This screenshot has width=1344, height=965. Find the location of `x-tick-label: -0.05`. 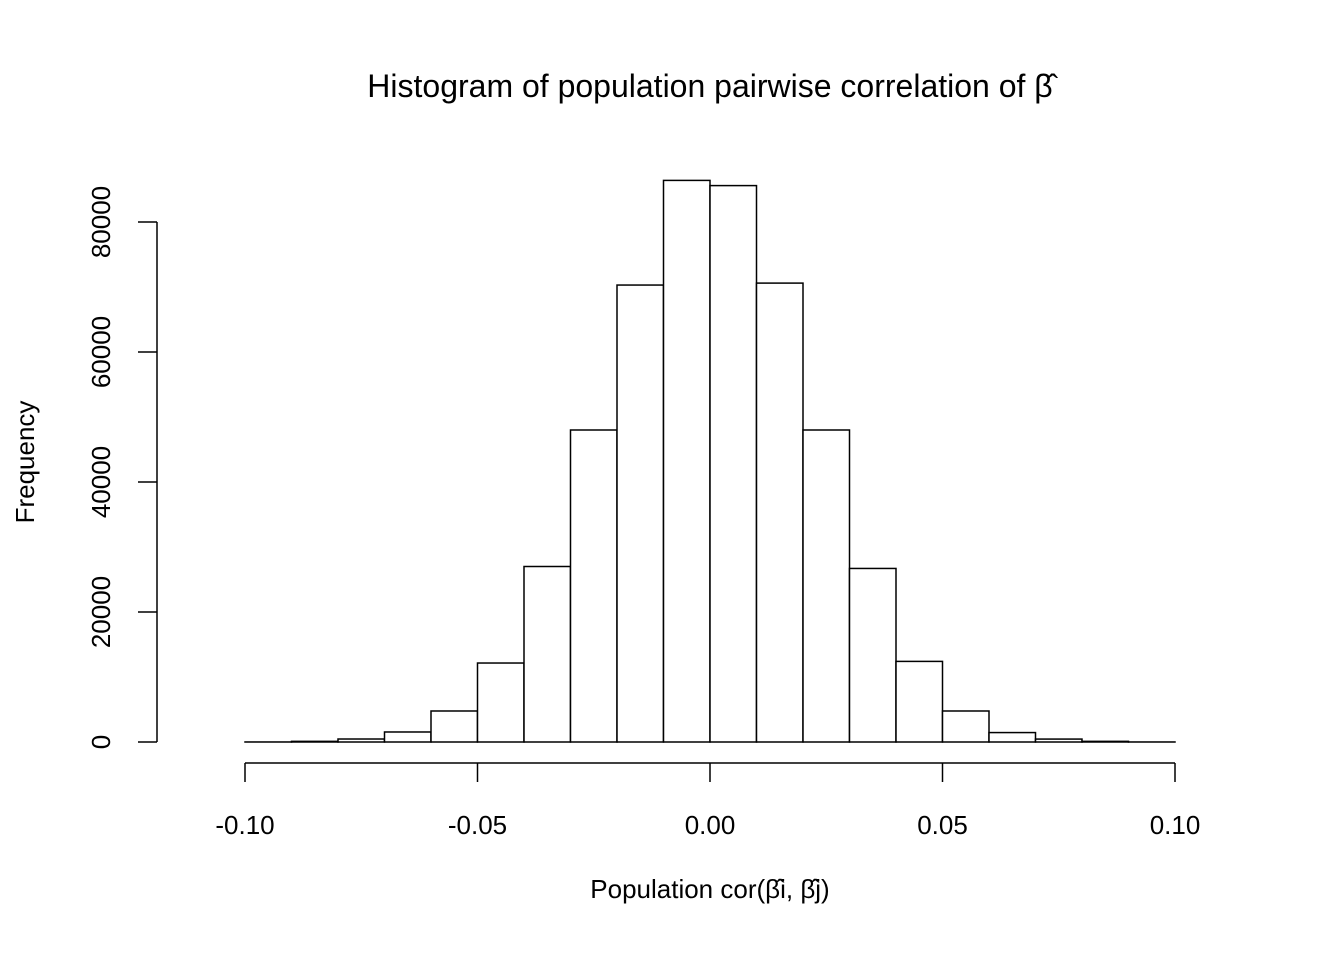

x-tick-label: -0.05 is located at coordinates (477, 825).